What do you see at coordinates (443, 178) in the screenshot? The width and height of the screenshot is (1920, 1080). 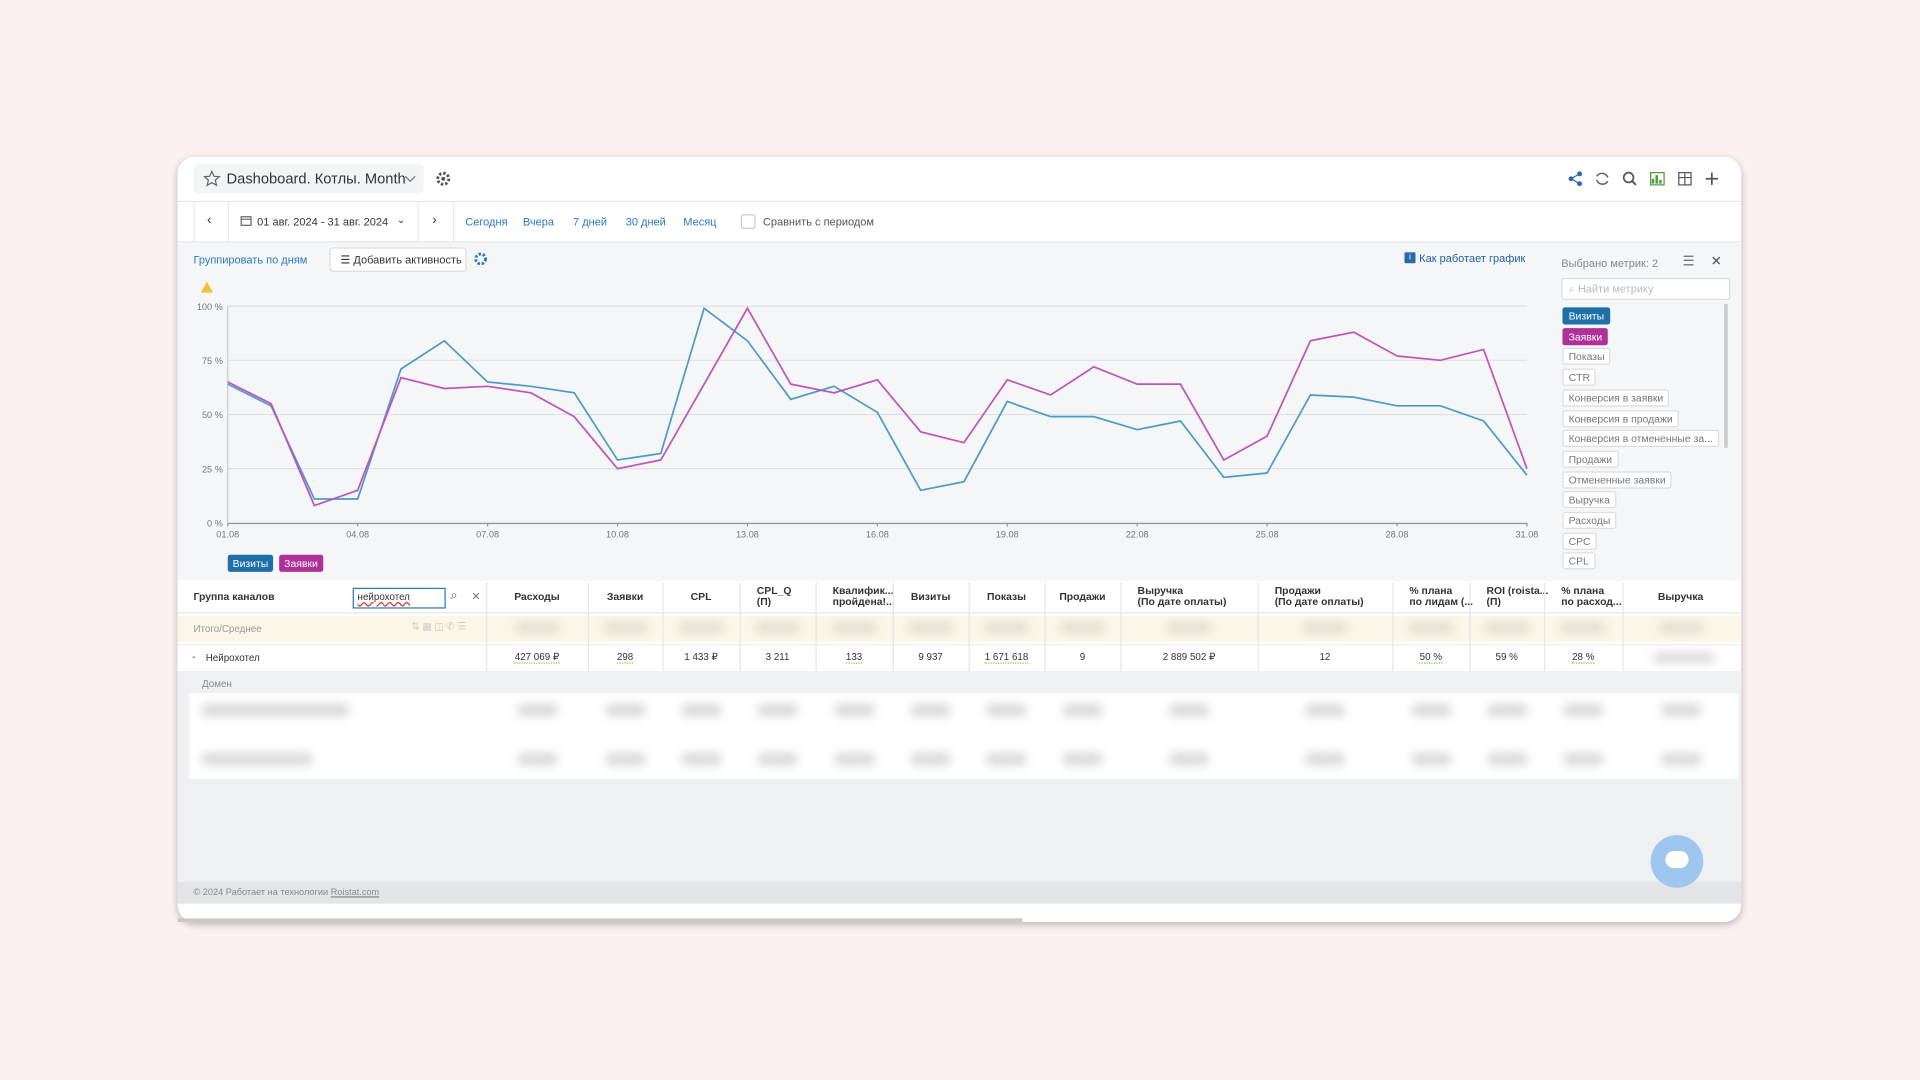 I see `settings-icon` at bounding box center [443, 178].